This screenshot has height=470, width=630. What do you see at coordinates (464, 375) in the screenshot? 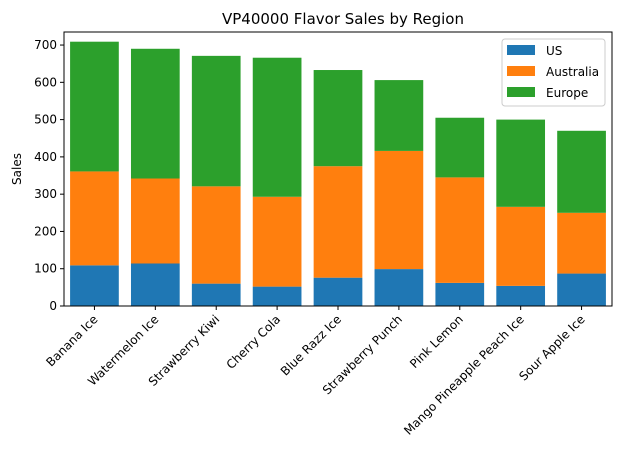
I see `x-tick-label: Mango Pineapple Peach Ice` at bounding box center [464, 375].